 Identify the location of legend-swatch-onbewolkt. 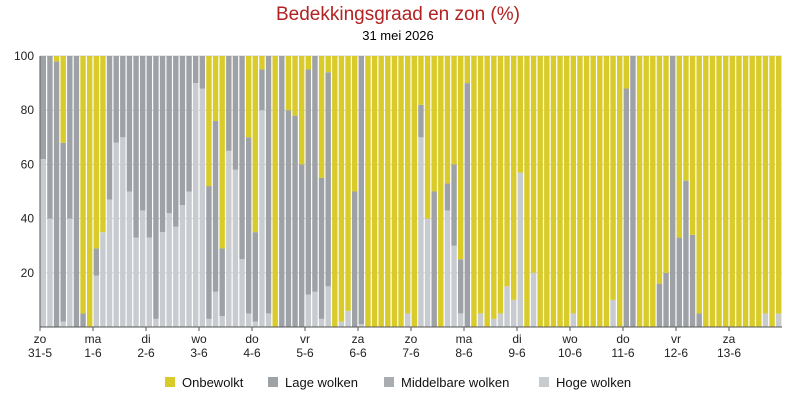
(170, 382).